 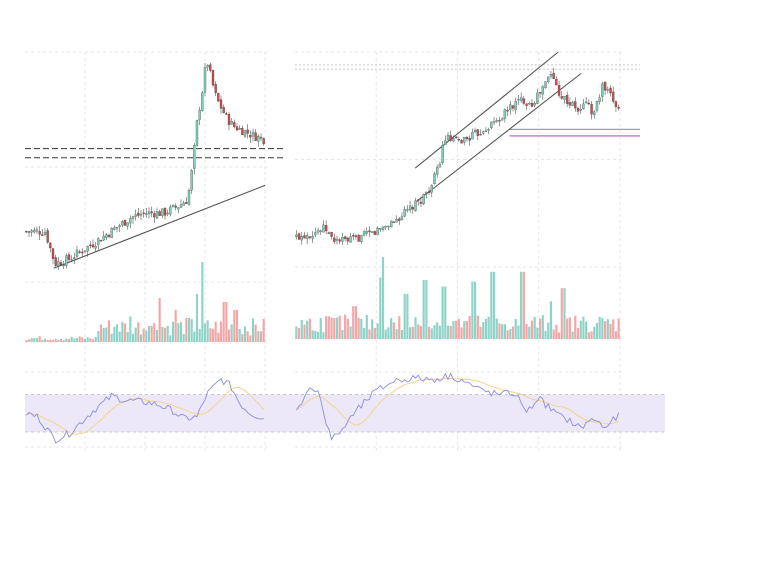 I want to click on rsi-line, so click(x=458, y=407).